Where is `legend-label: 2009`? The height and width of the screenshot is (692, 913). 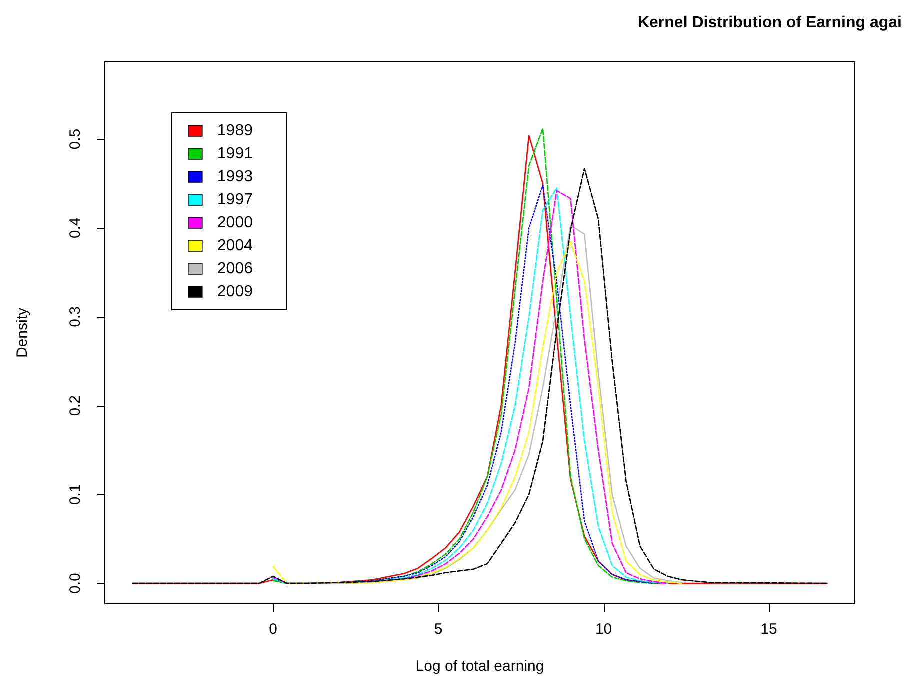 legend-label: 2009 is located at coordinates (235, 292).